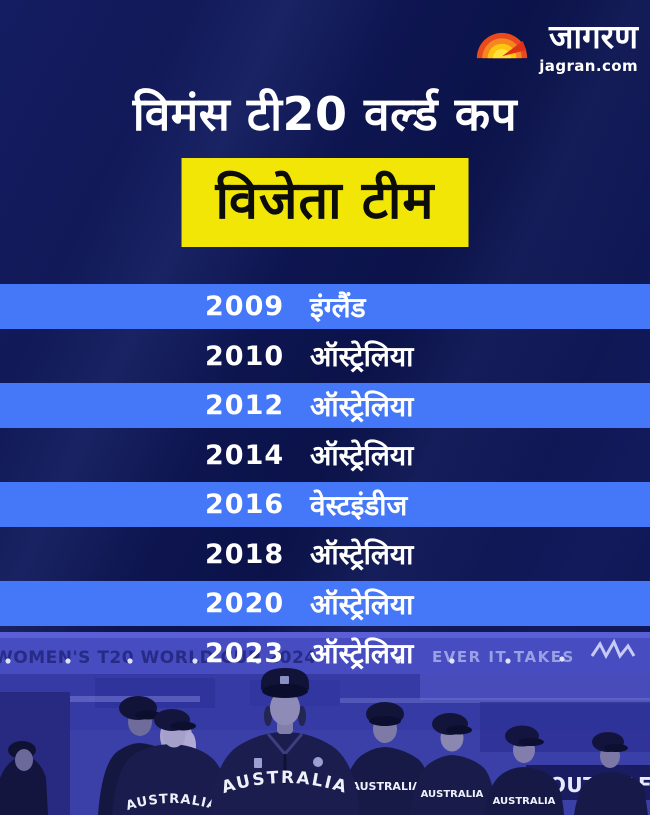 The image size is (650, 815). Describe the element at coordinates (284, 680) in the screenshot. I see `cap-badge` at that location.